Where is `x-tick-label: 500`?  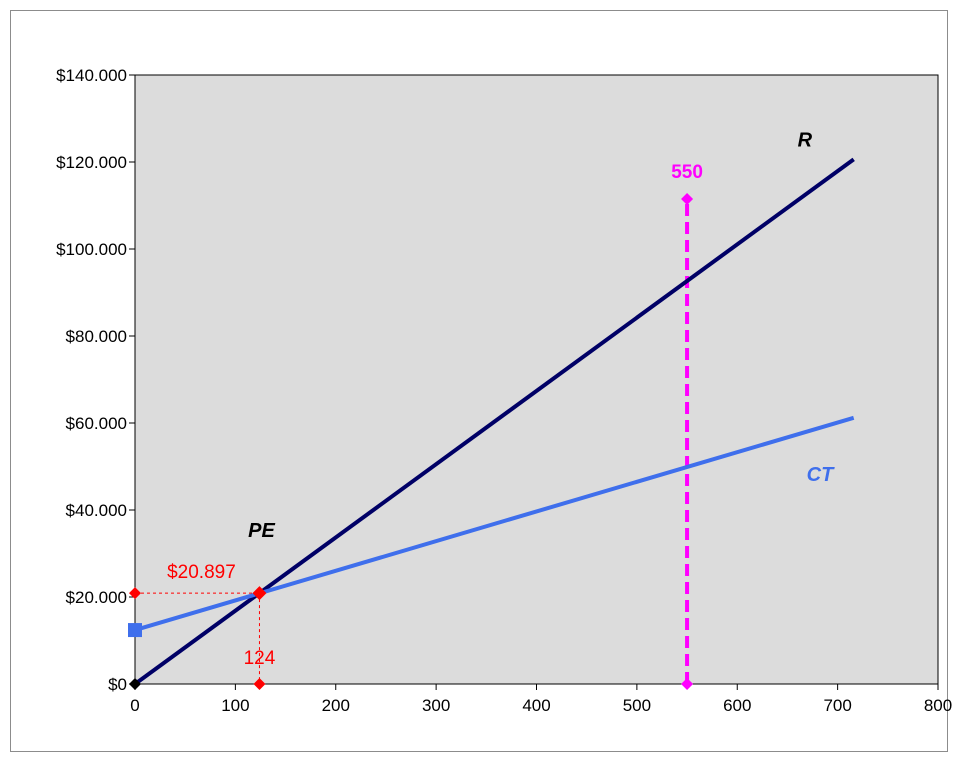 x-tick-label: 500 is located at coordinates (637, 705).